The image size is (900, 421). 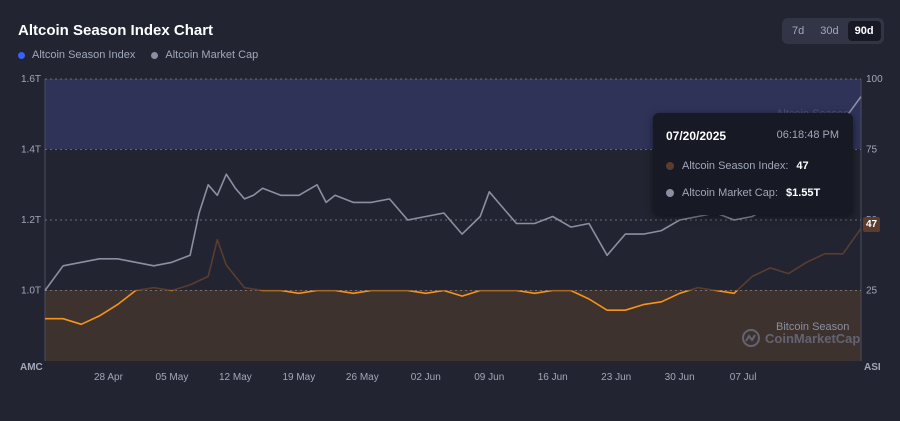 What do you see at coordinates (872, 291) in the screenshot?
I see `right-tick-label: 25` at bounding box center [872, 291].